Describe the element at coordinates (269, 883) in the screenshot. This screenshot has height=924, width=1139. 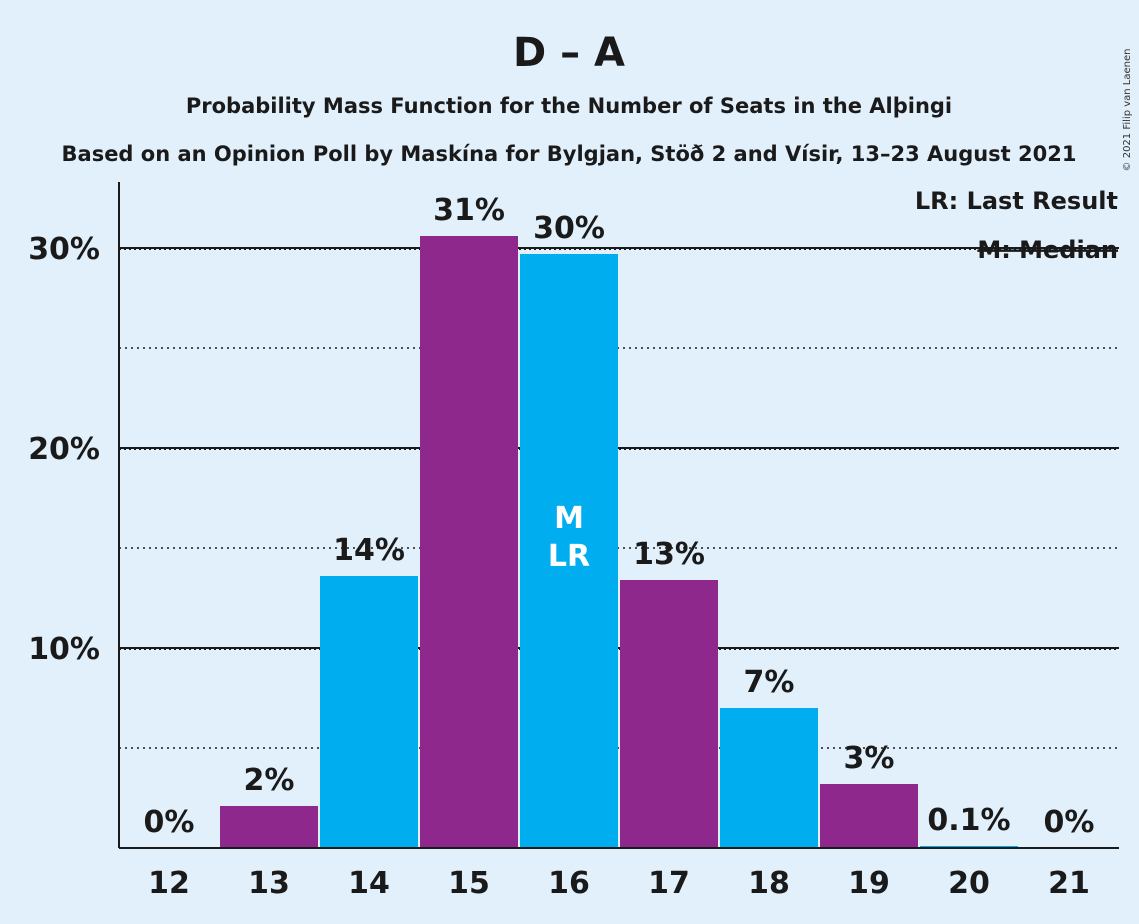
I see `x-tick-label-13: 13` at that location.